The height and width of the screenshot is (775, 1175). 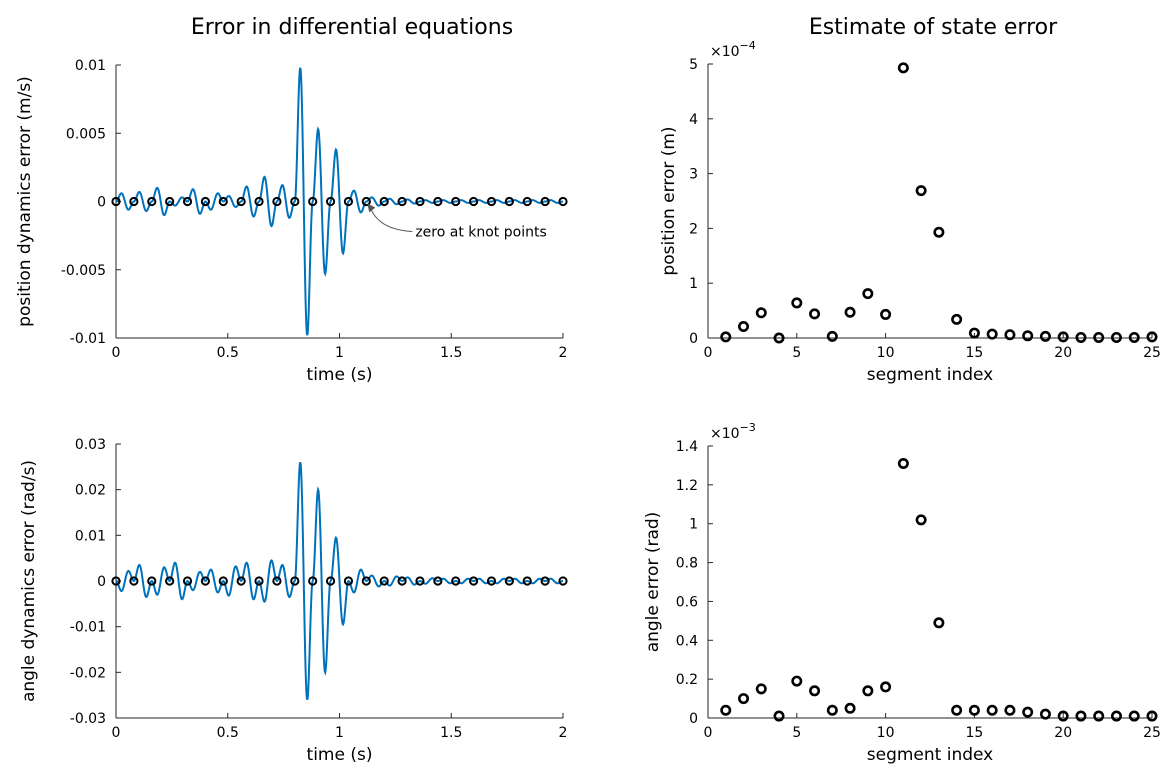 I want to click on y-tick-label: 0.03, so click(x=90, y=445).